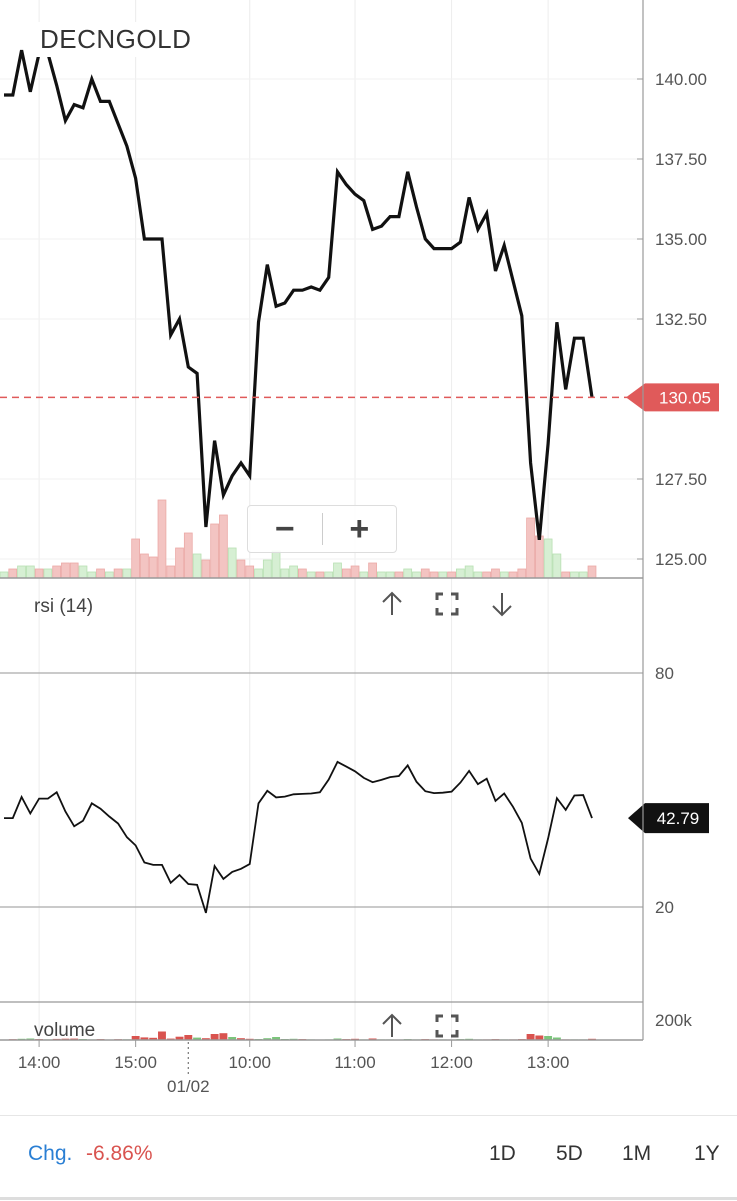 This screenshot has width=737, height=1201. I want to click on rsi-title: rsi (14), so click(63, 606).